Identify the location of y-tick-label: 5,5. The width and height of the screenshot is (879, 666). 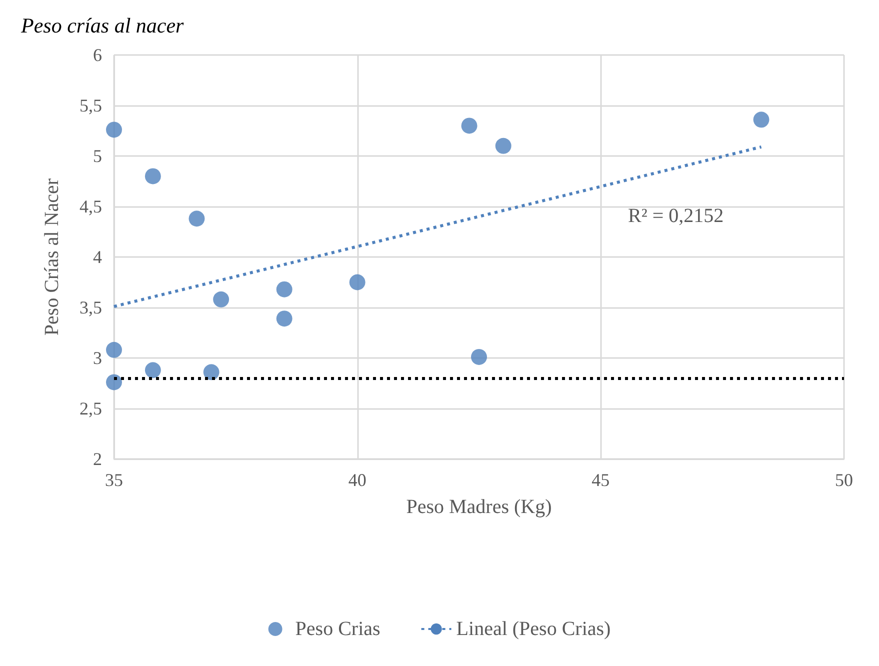
(91, 106).